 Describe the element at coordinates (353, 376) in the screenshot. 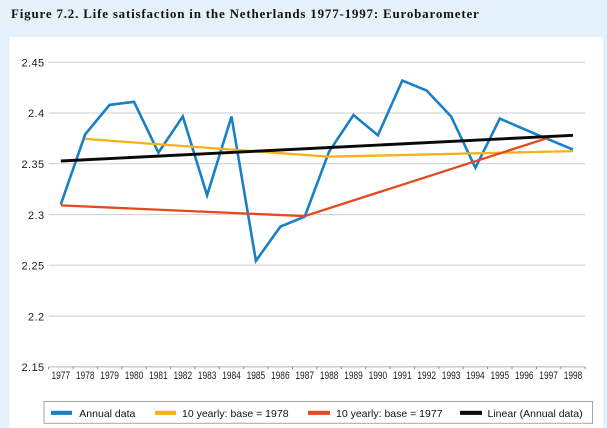

I see `svg-text: 1989` at that location.